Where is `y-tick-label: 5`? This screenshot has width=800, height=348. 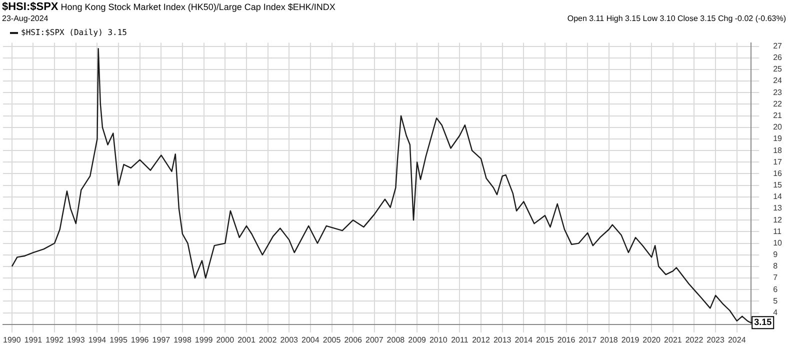
y-tick-label: 5 is located at coordinates (775, 301).